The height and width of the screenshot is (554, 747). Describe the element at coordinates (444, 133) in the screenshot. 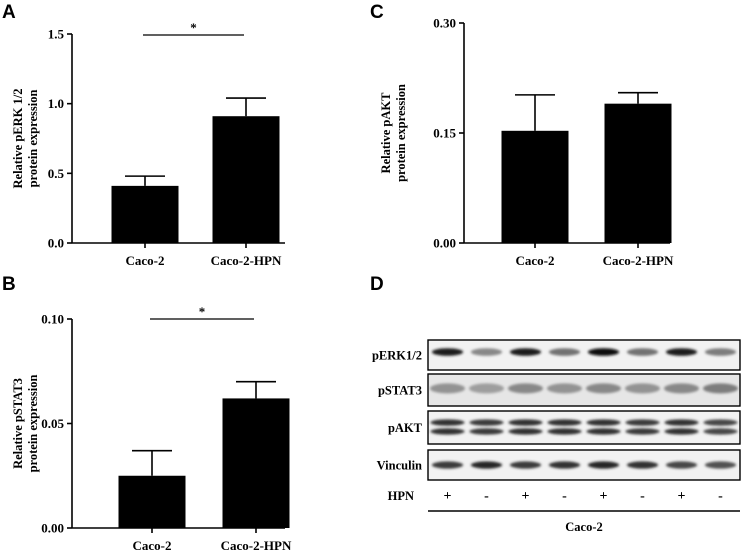

I see `y-tick-label: 0.15` at that location.